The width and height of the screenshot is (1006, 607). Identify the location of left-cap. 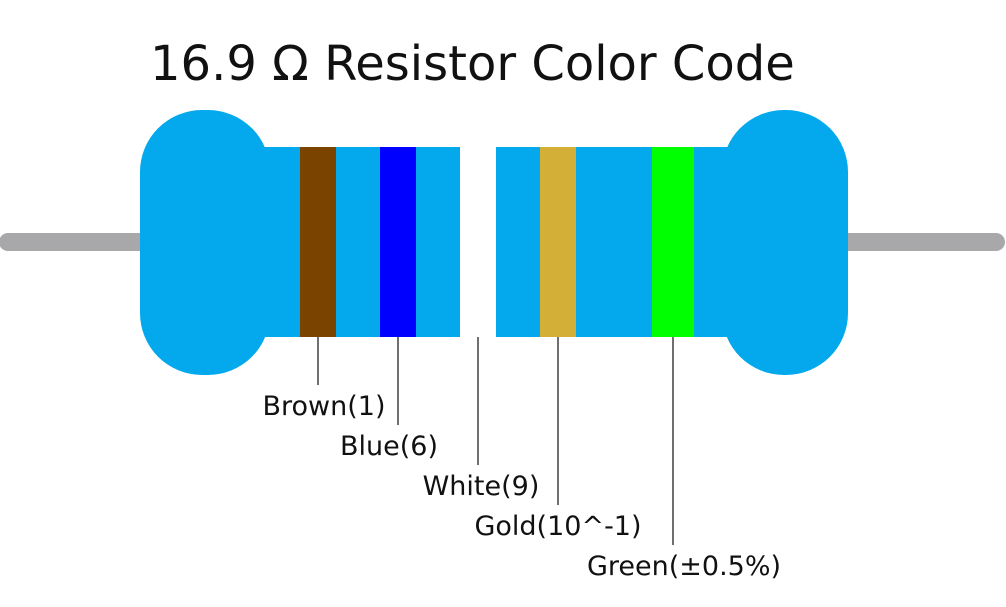
(205, 242).